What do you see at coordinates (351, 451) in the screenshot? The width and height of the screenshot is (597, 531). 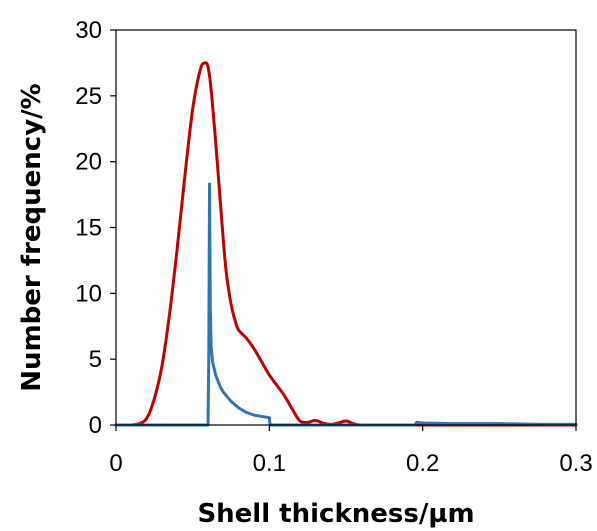 I see `x-axis-ticks: 0 0.1 0.2 0.3` at bounding box center [351, 451].